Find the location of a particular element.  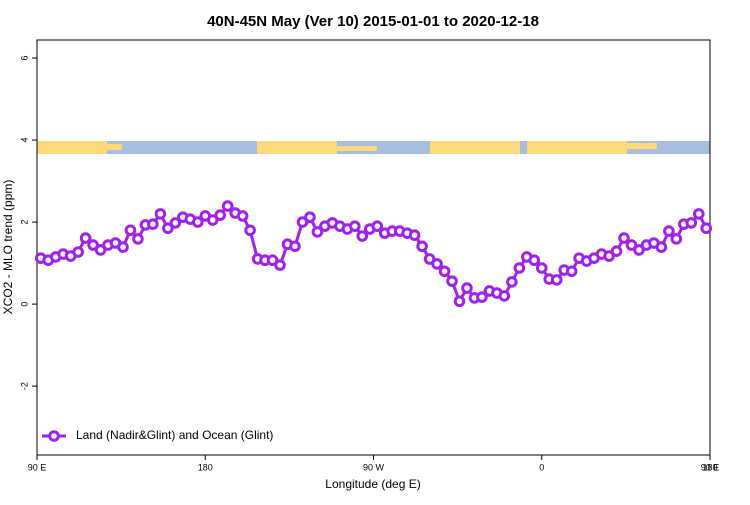

y-tick-label: 0 is located at coordinates (24, 304).